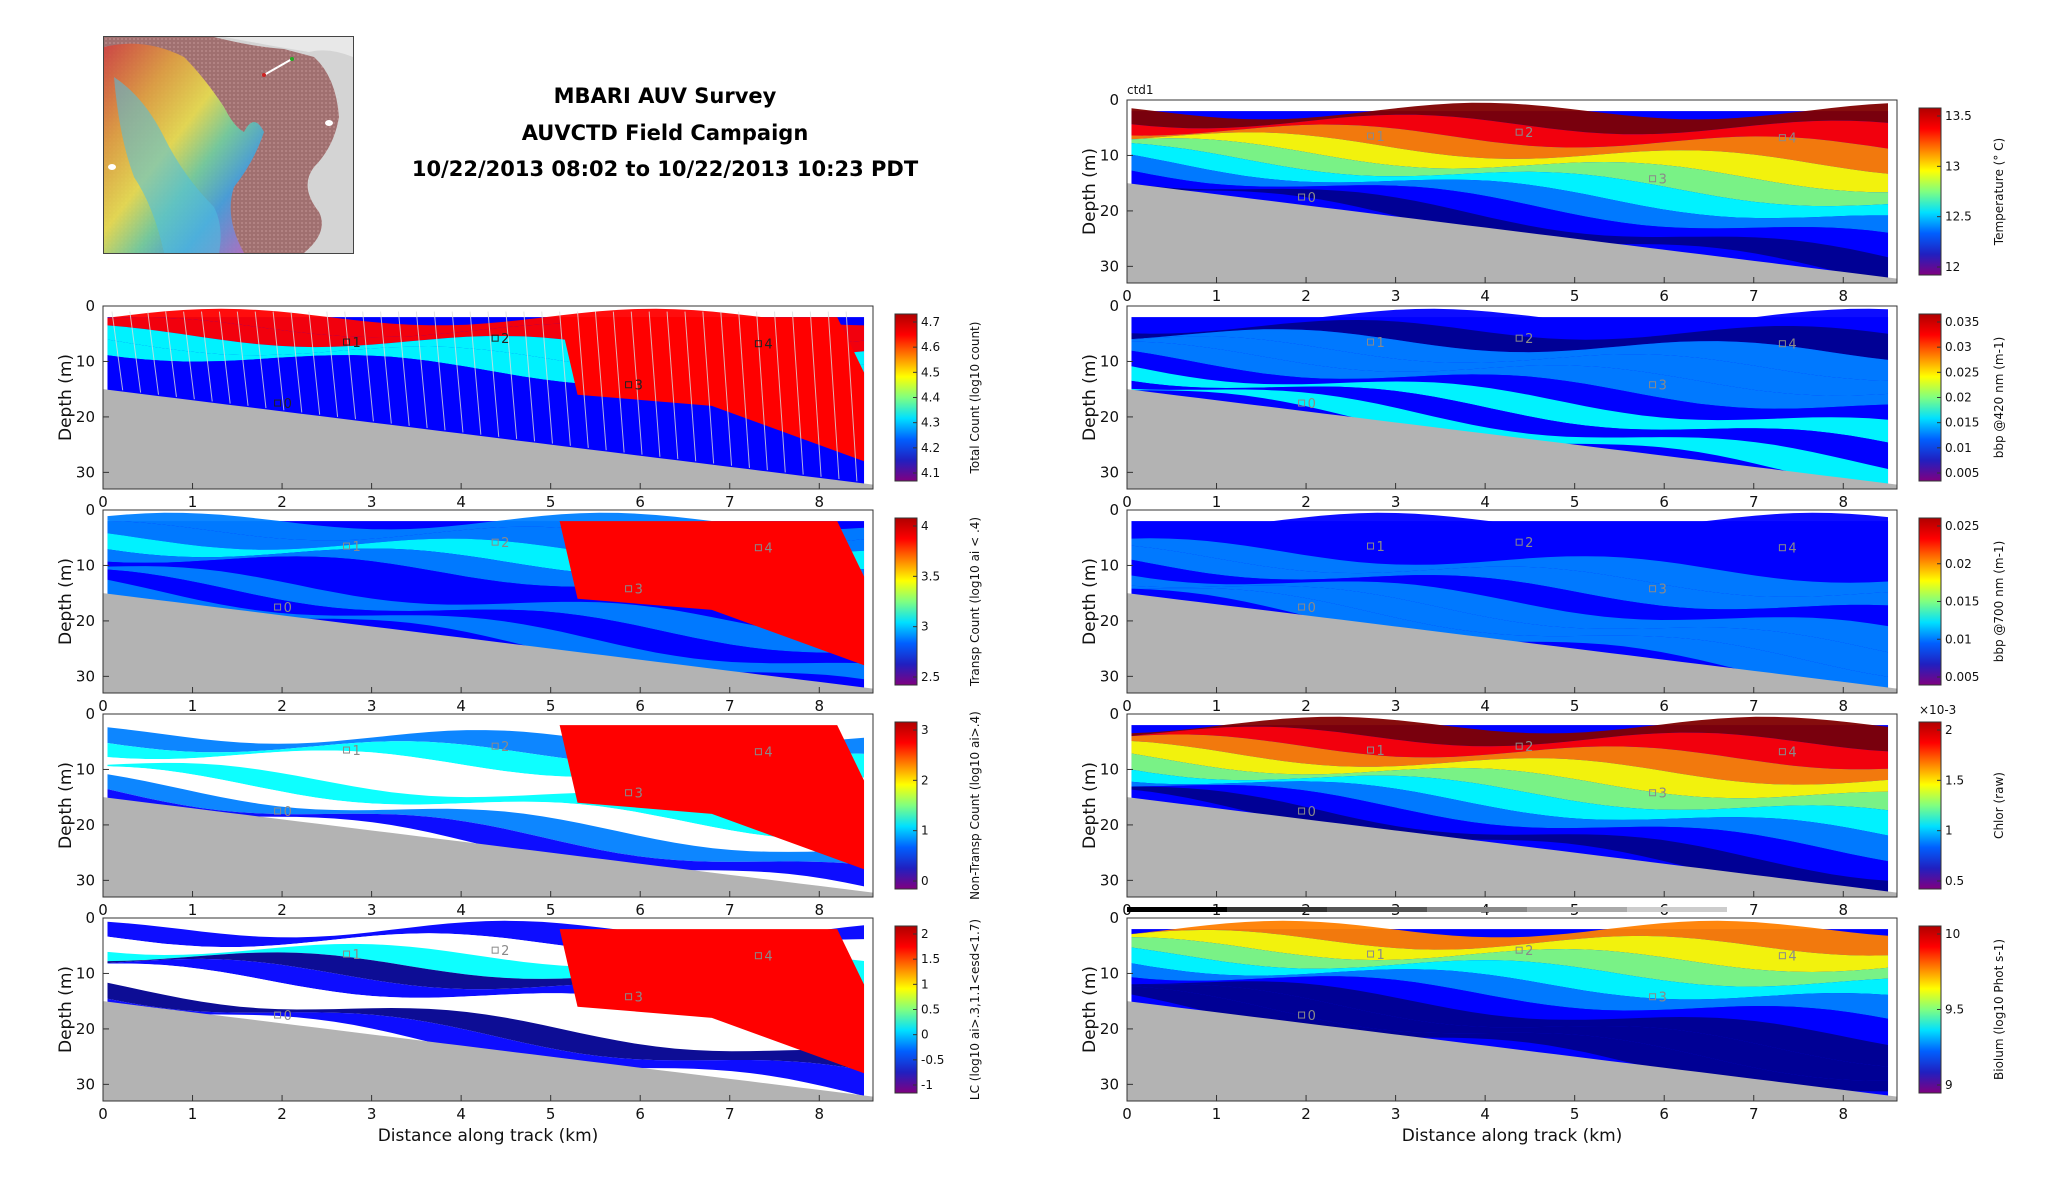 The width and height of the screenshot is (2052, 1188). Describe the element at coordinates (975, 805) in the screenshot. I see `colorbar-label: Non-Transp Count (log10 ai>.4)` at that location.